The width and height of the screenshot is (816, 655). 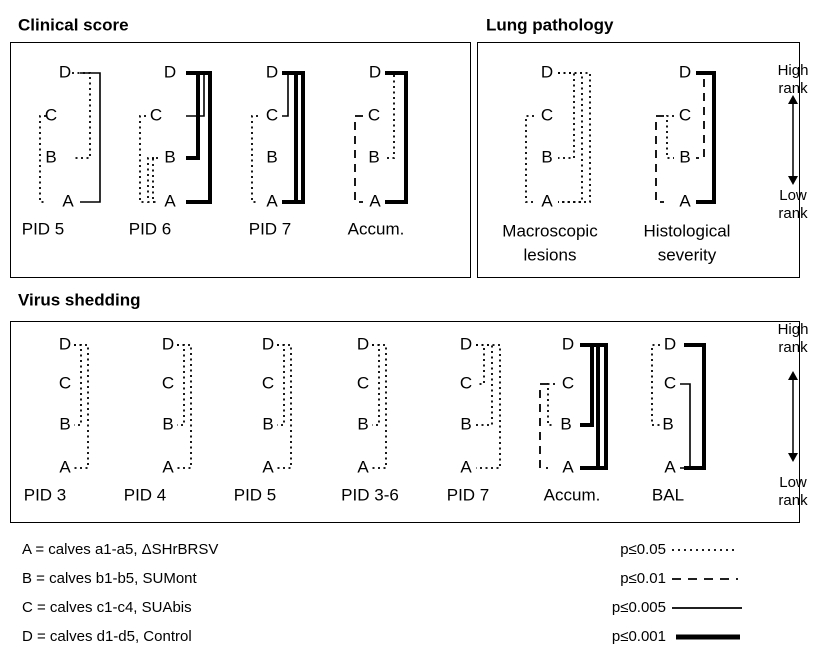 What do you see at coordinates (707, 594) in the screenshot?
I see `legend-lines` at bounding box center [707, 594].